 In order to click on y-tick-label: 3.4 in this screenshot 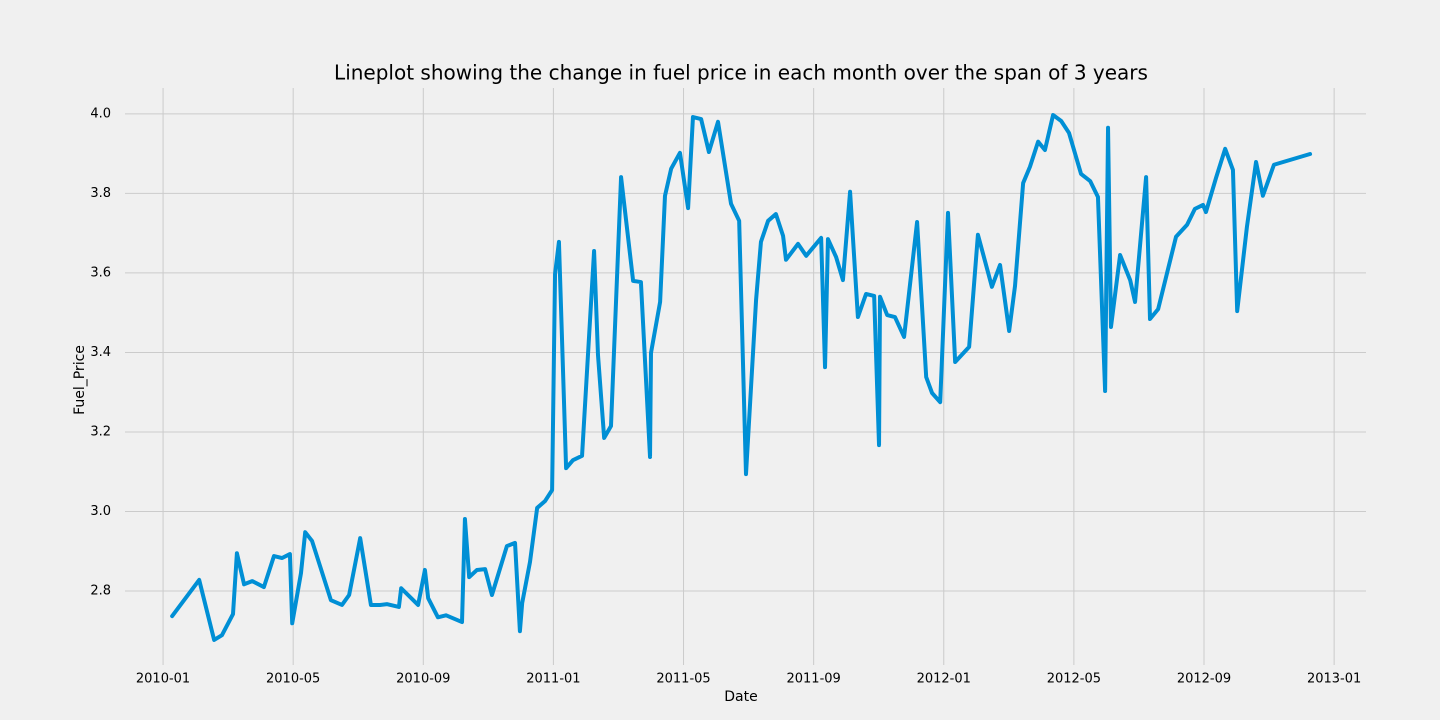, I will do `click(100, 352)`.